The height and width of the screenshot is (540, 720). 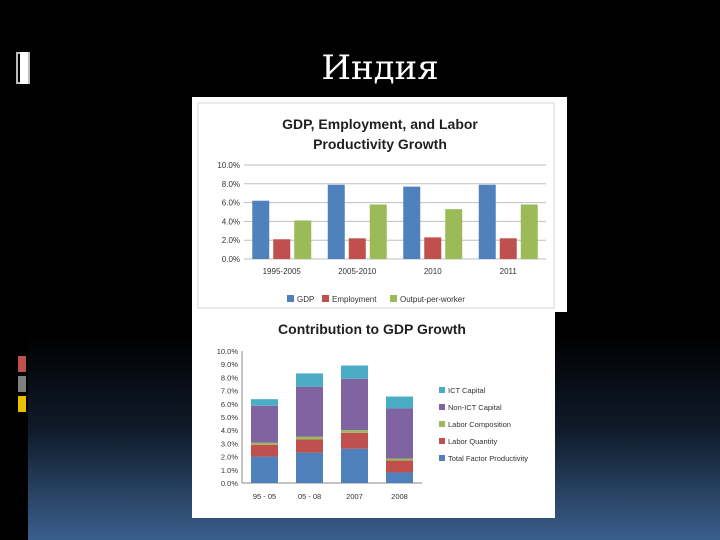 I want to click on chart-growth-y-tick: 0.0%, so click(x=231, y=259).